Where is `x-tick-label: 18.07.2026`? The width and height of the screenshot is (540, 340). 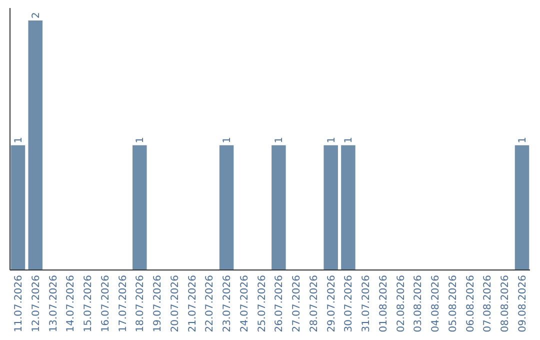 x-tick-label: 18.07.2026 is located at coordinates (140, 303).